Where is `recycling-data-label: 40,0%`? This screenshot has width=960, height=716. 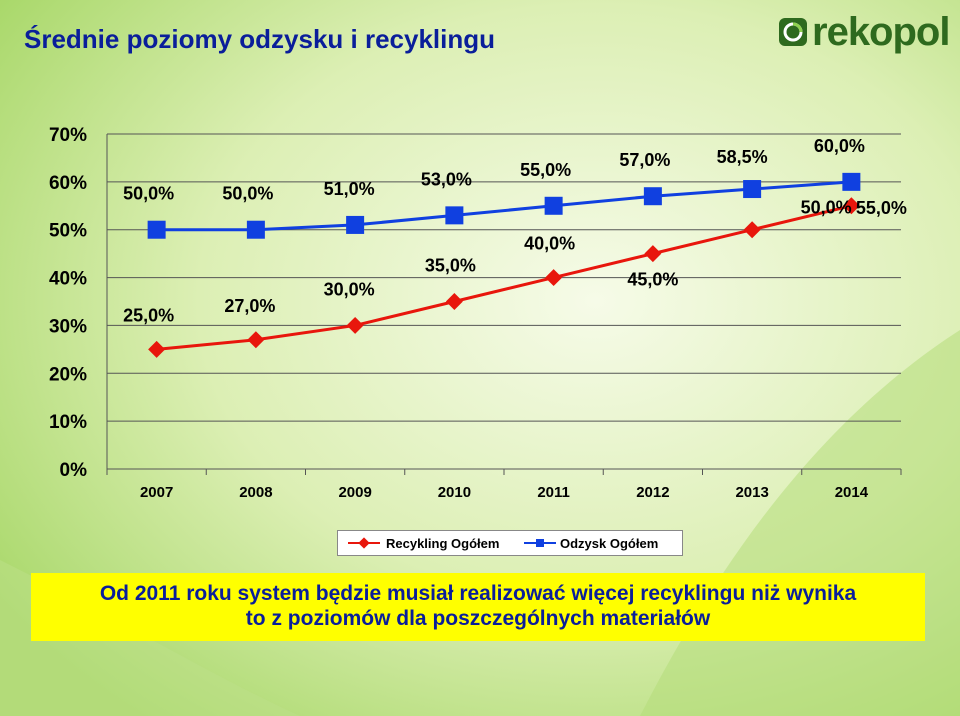 recycling-data-label: 40,0% is located at coordinates (549, 244).